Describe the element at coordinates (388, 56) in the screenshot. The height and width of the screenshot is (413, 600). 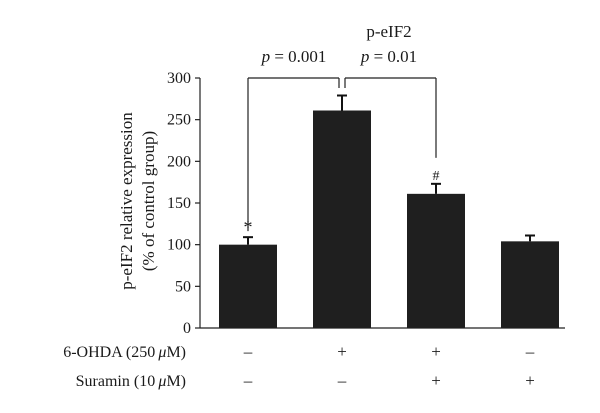
I see `p-value-annotation: p = 0.01` at that location.